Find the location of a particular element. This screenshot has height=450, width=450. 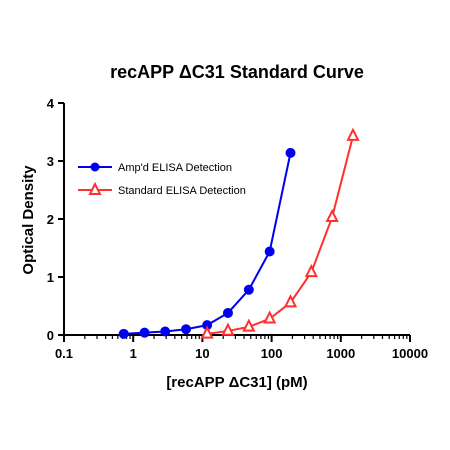

y-axis-label: Optical Density is located at coordinates (28, 220).